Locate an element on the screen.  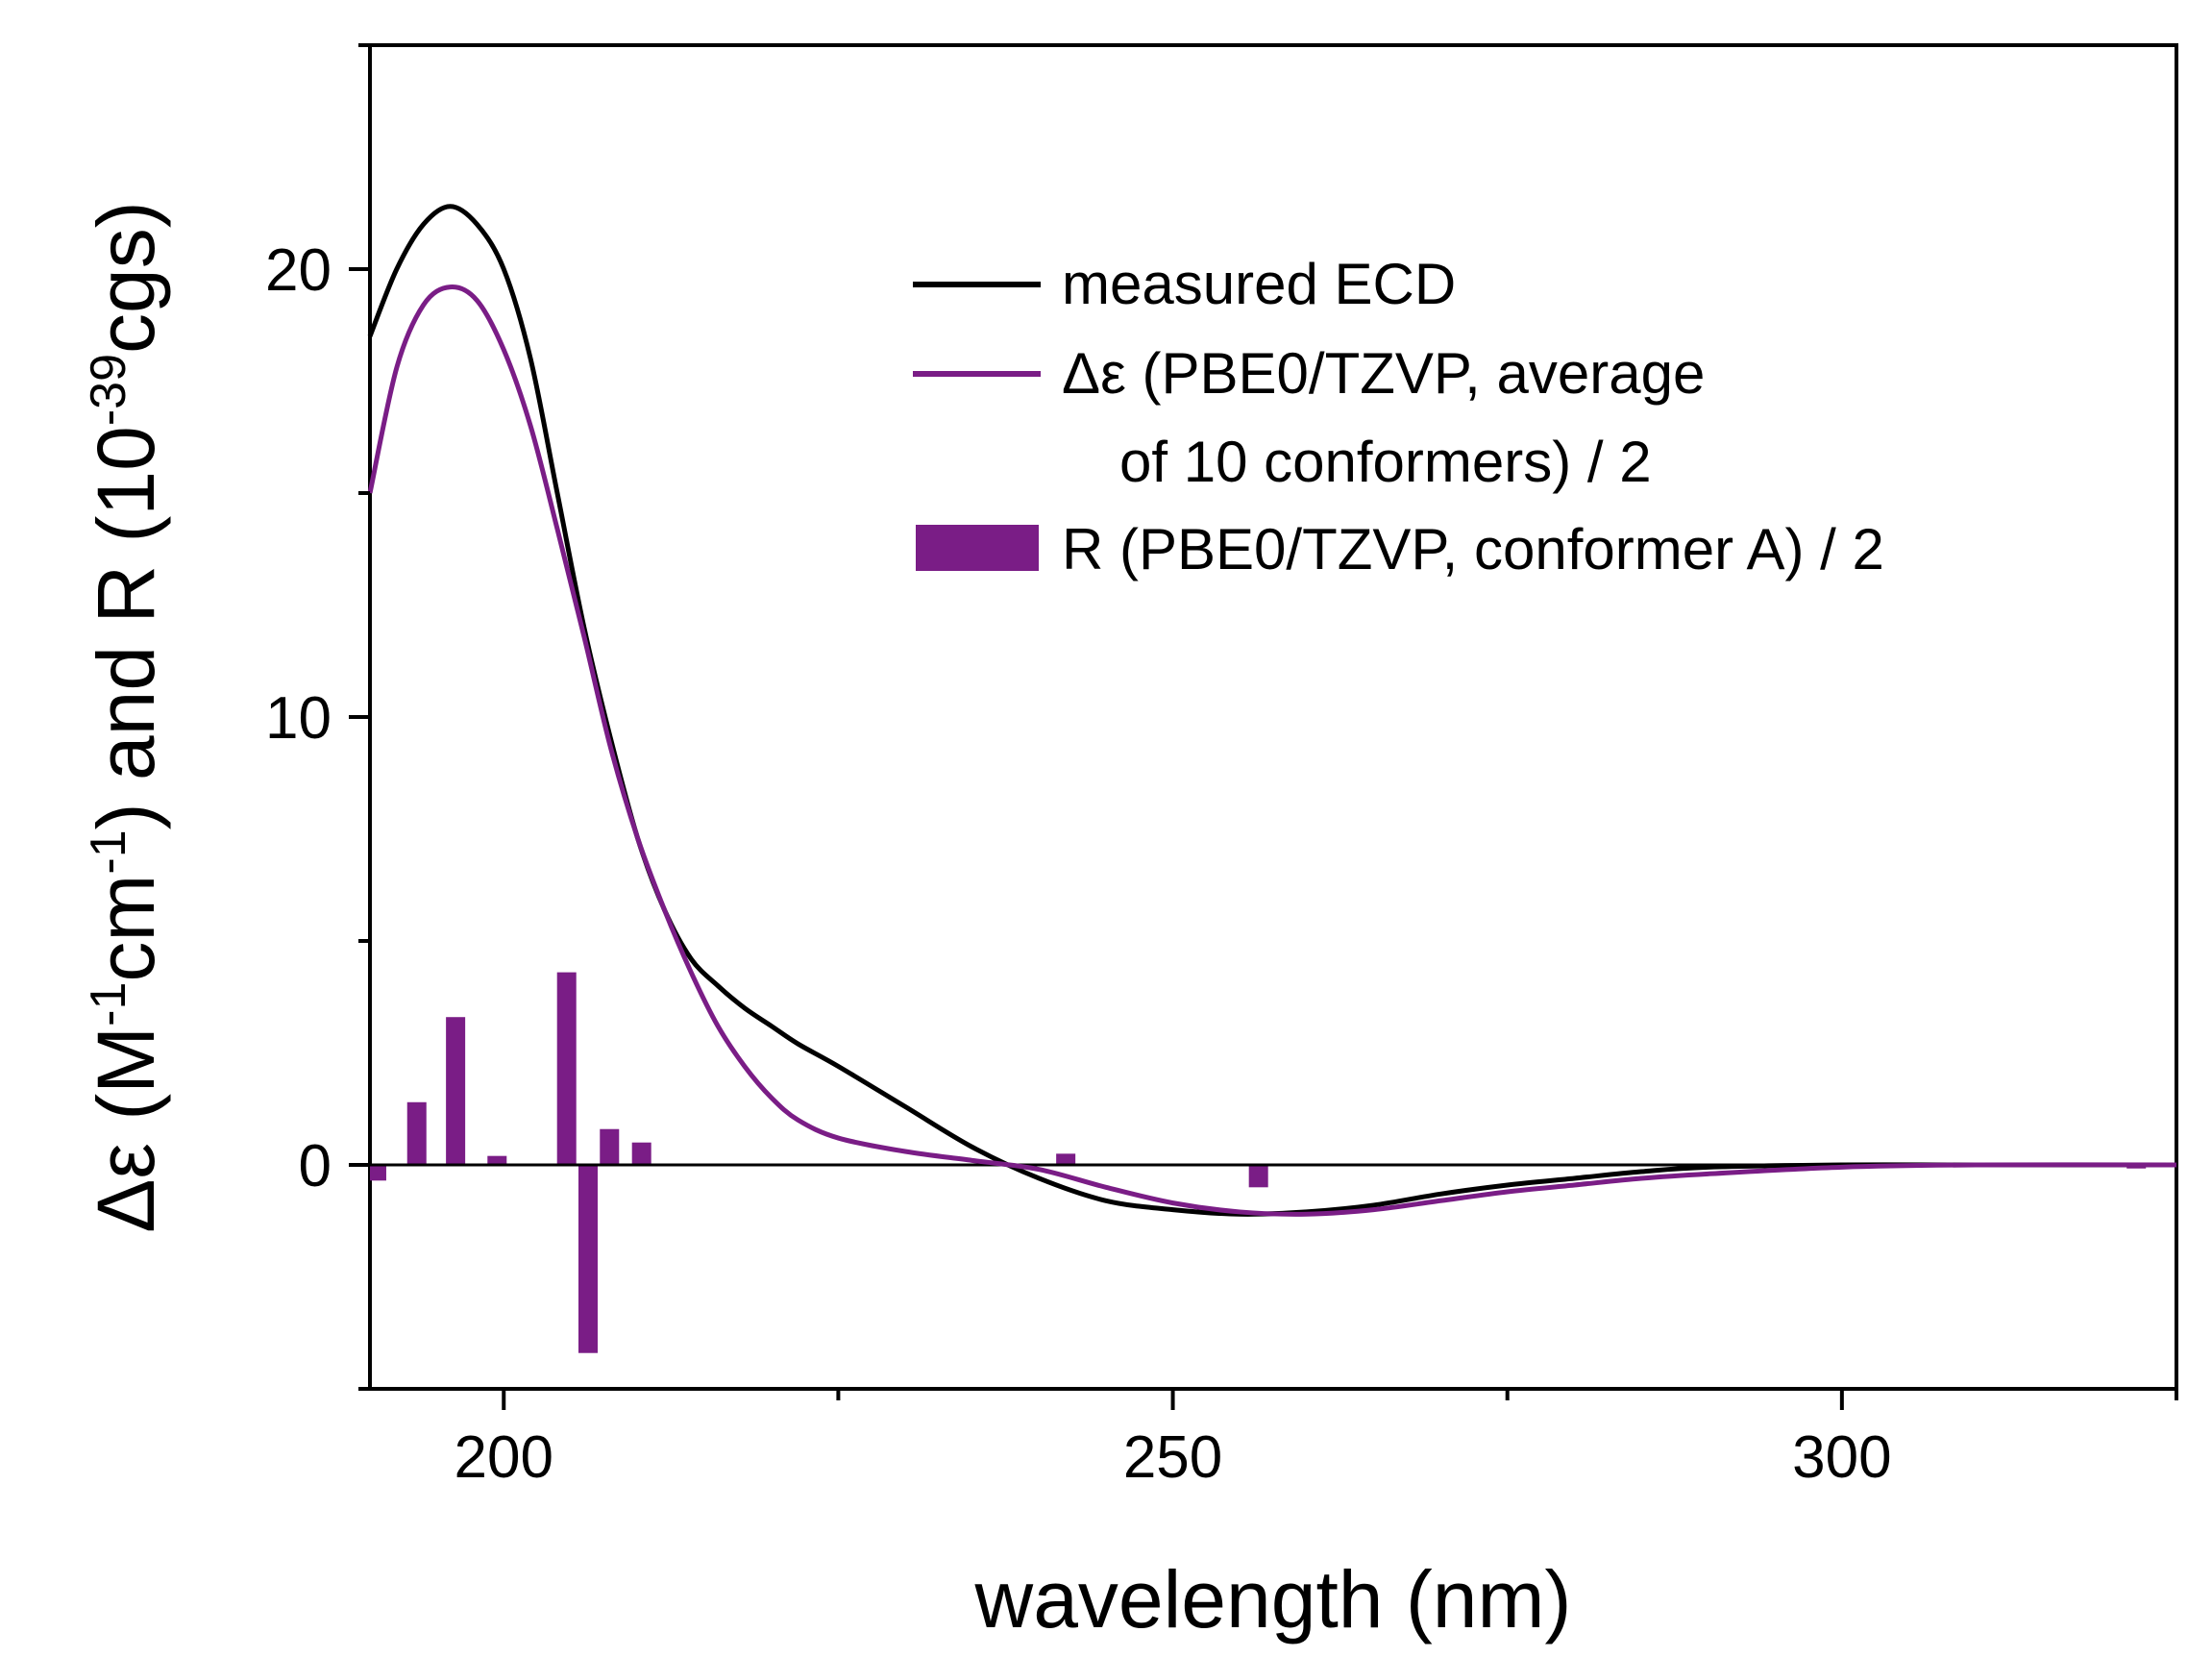
legend-label-bars: R (PBE0/TZVP, conformer A) / 2 is located at coordinates (1473, 549).